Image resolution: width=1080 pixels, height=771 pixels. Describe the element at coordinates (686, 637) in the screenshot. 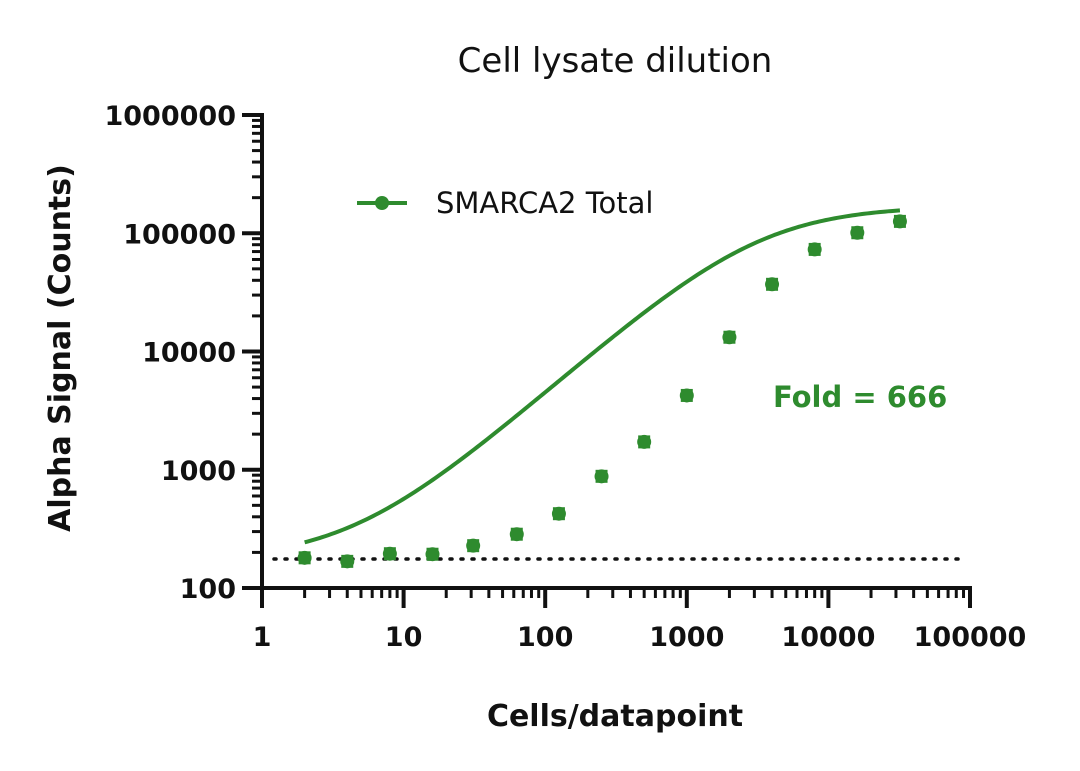

I see `x-tick-label: 1000` at that location.